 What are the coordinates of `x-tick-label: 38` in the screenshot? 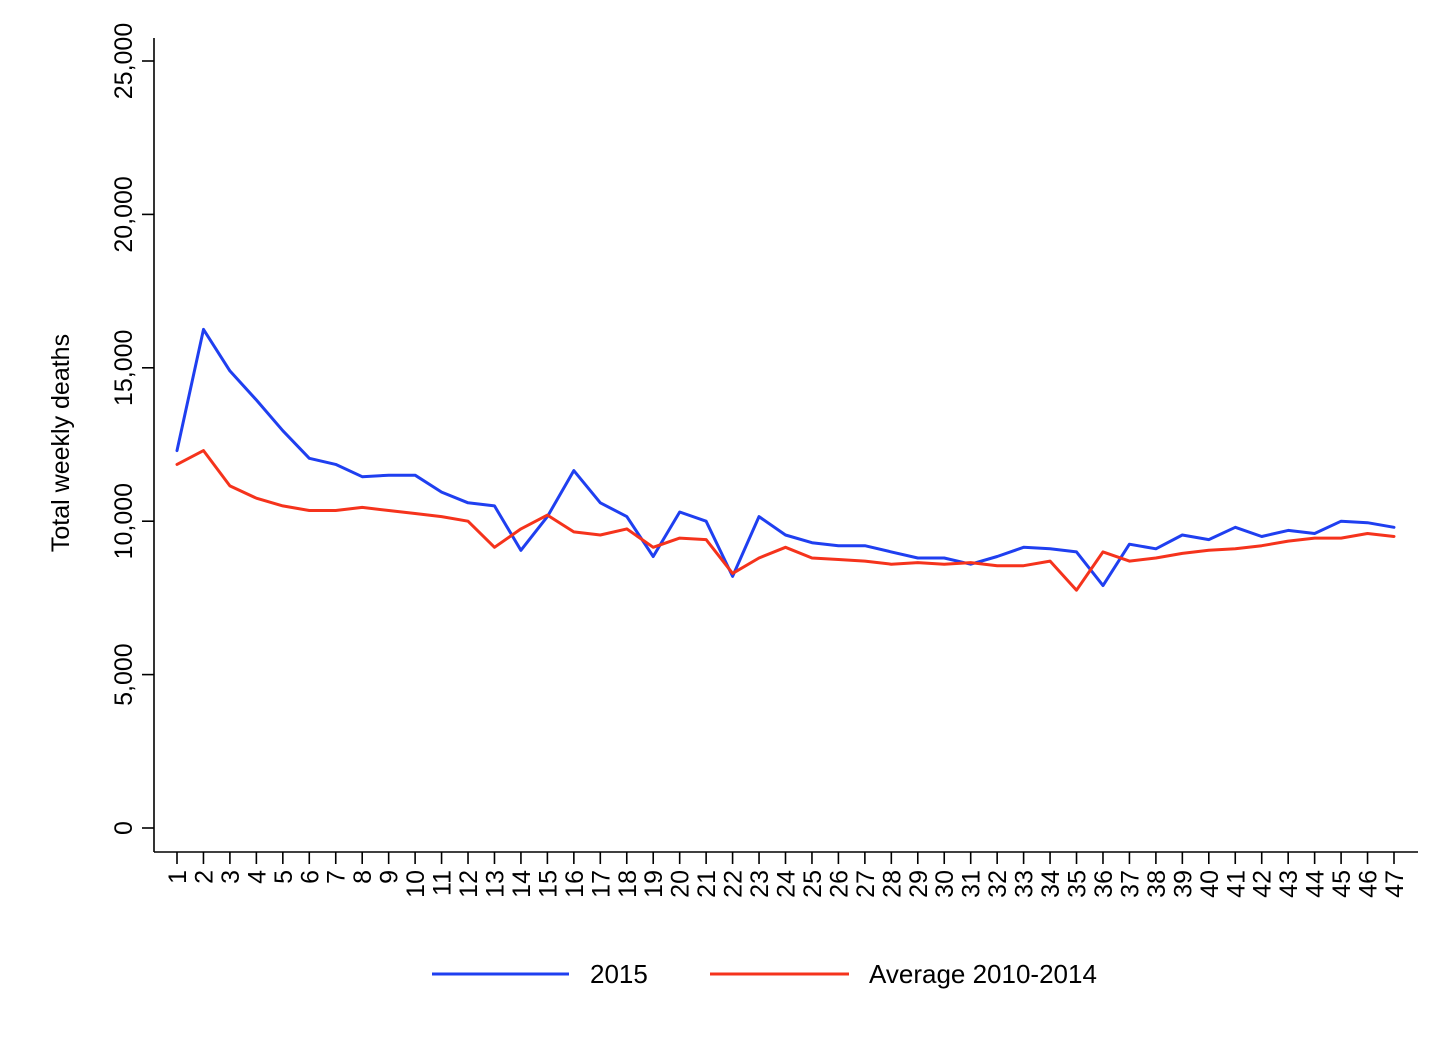 It's located at (1157, 884).